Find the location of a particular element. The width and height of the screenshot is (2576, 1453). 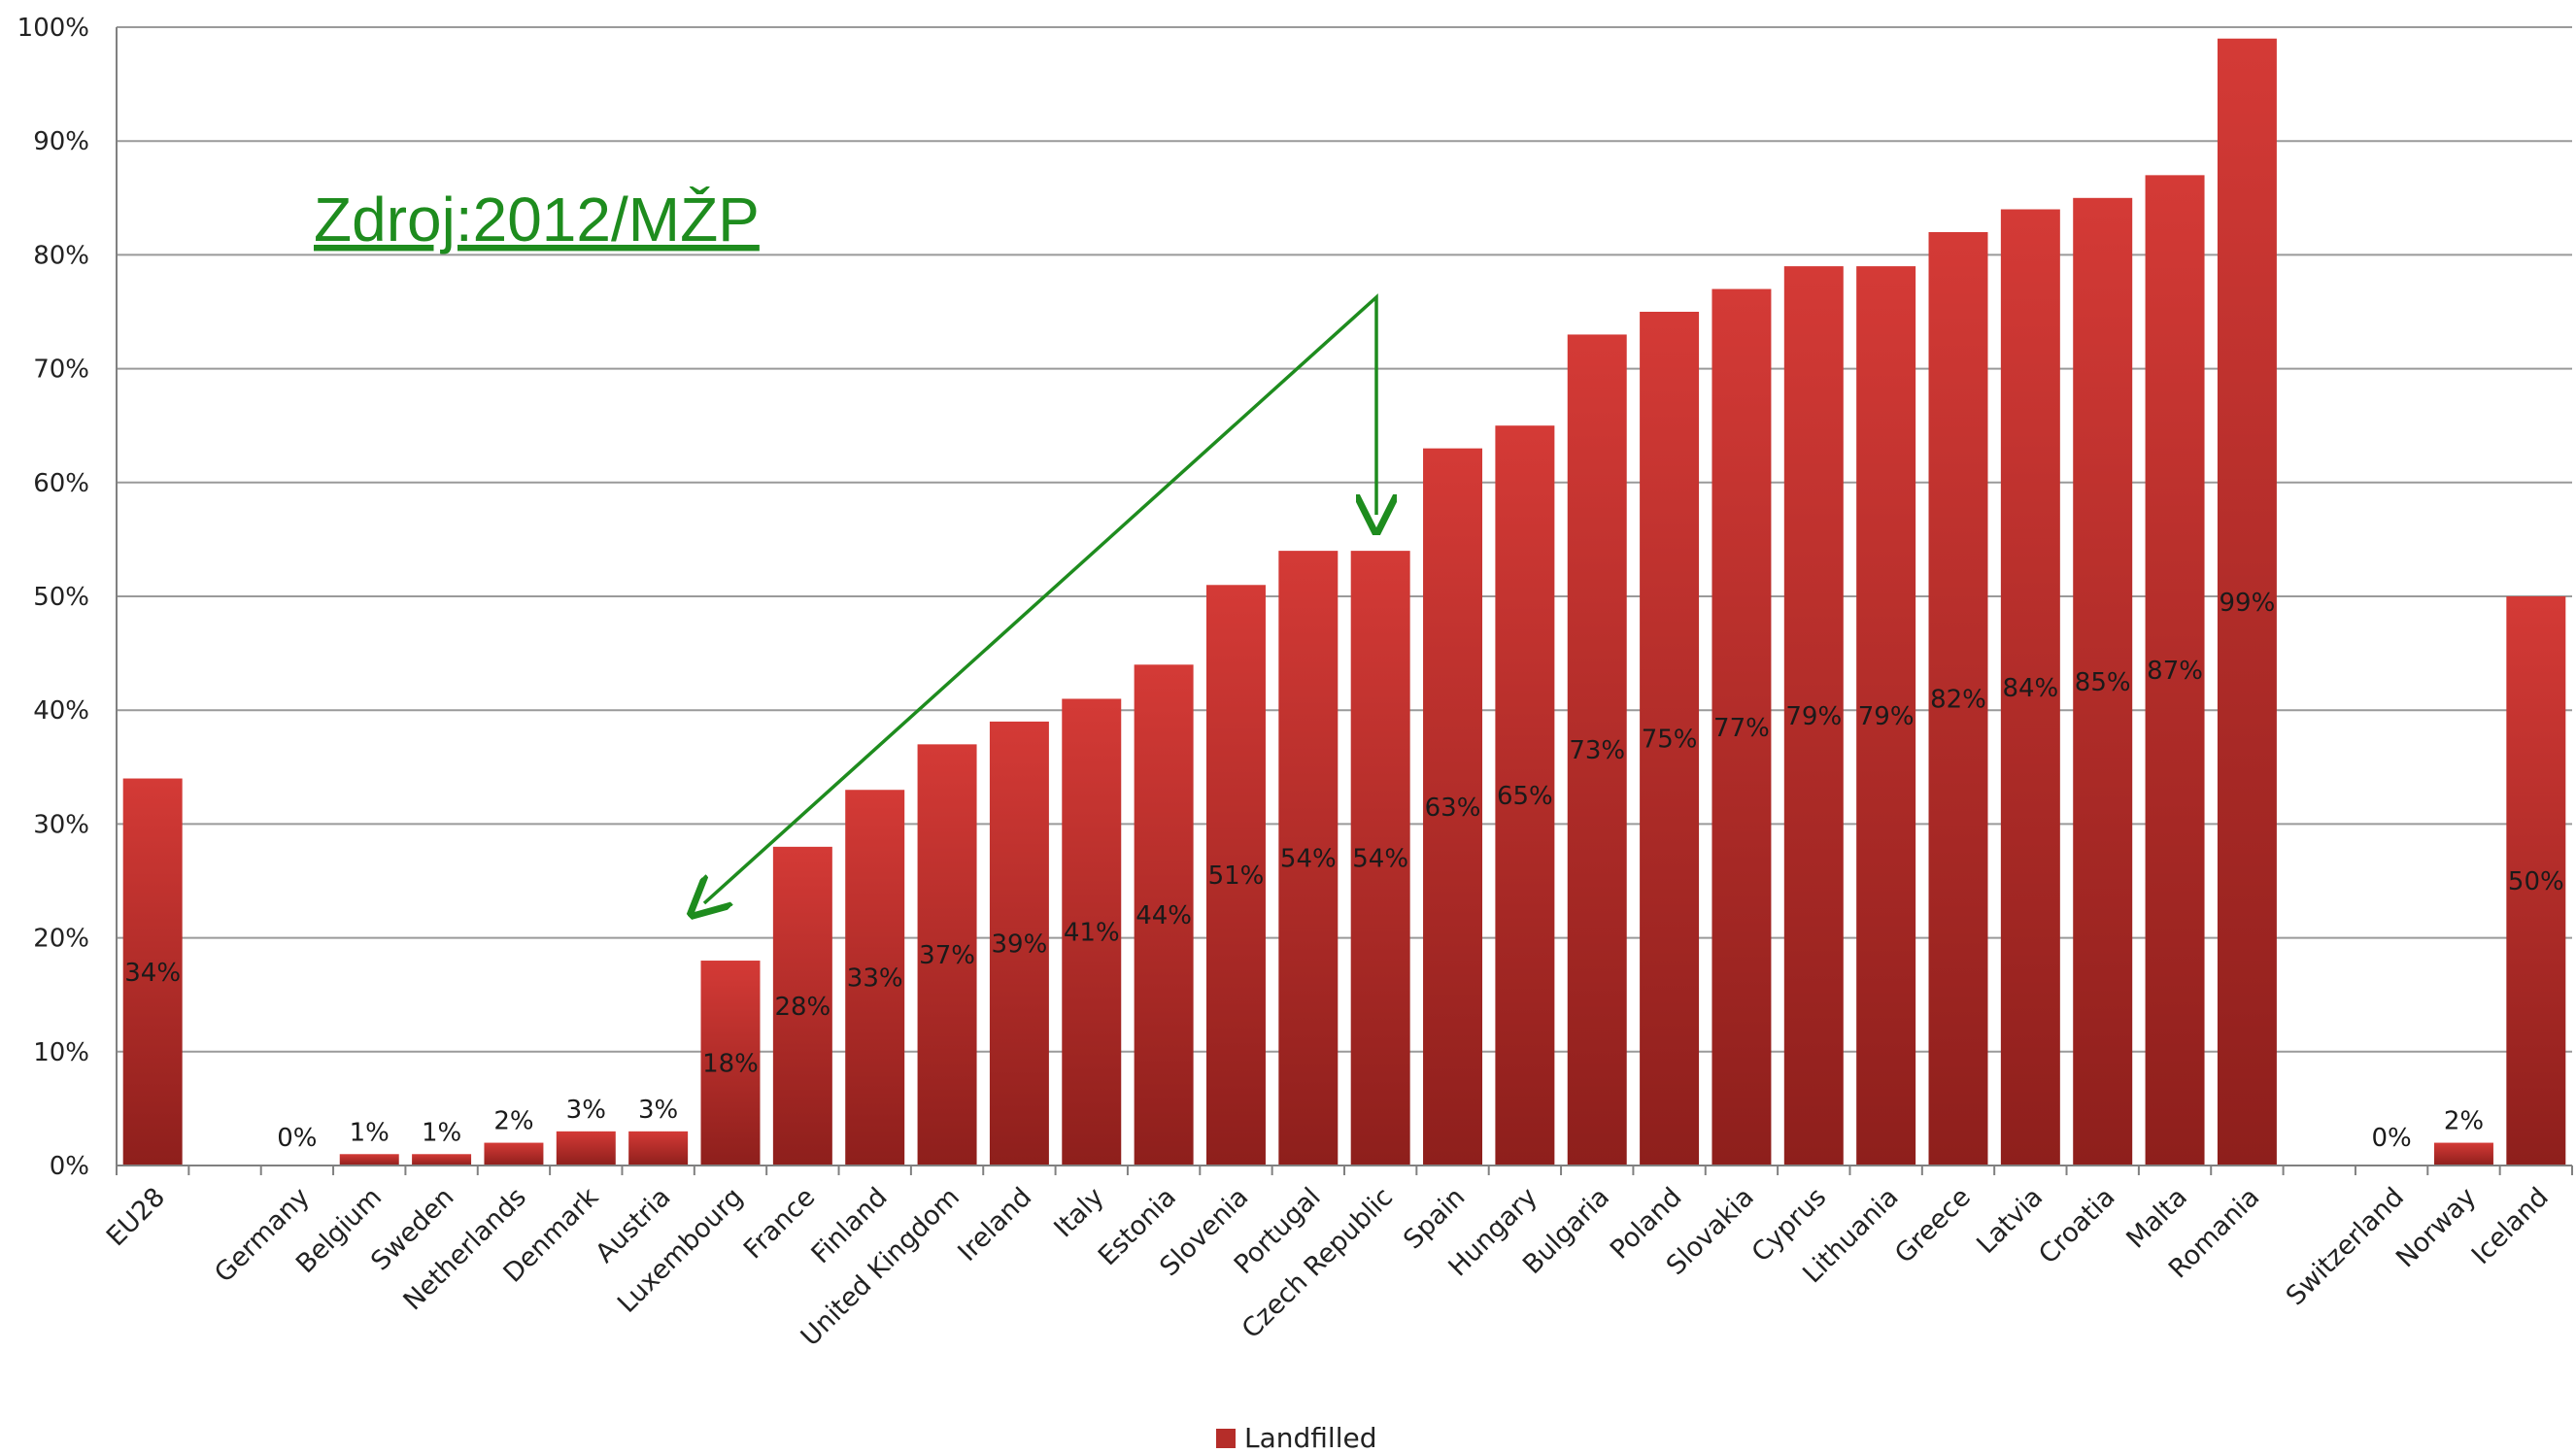

y-axis-tick-labels: 0% 10% 20% 30% 40% 50% 60% 70% 80% 90% 100% is located at coordinates (53, 597).